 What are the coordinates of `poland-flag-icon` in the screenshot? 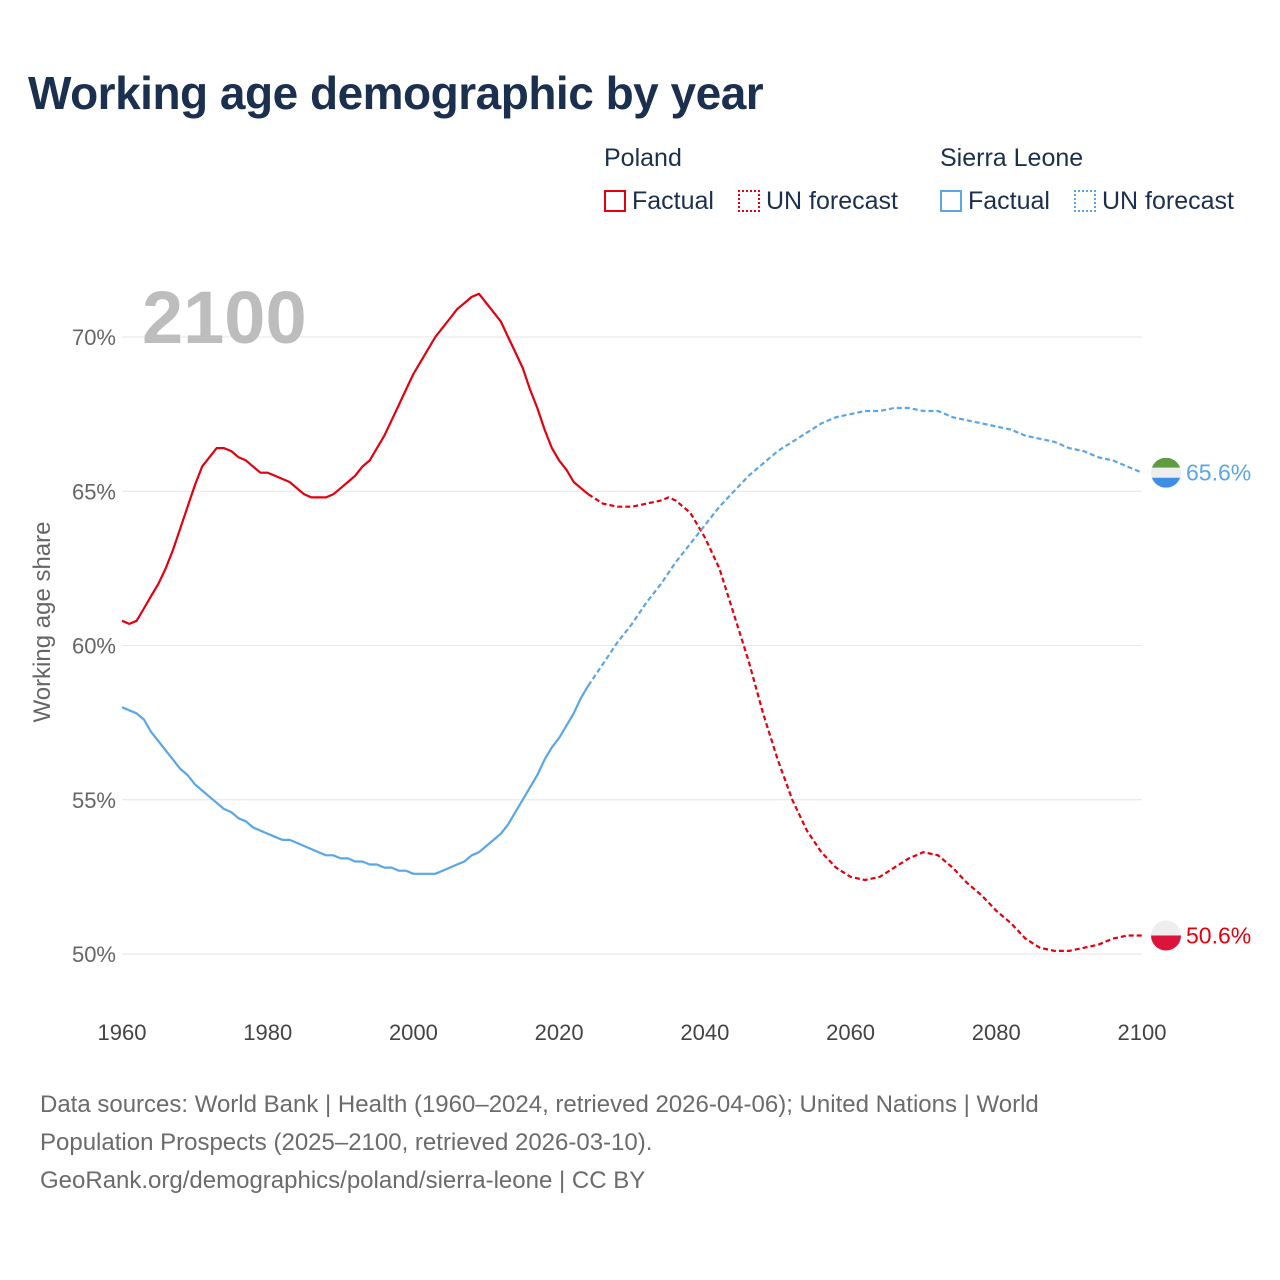 It's located at (1166, 935).